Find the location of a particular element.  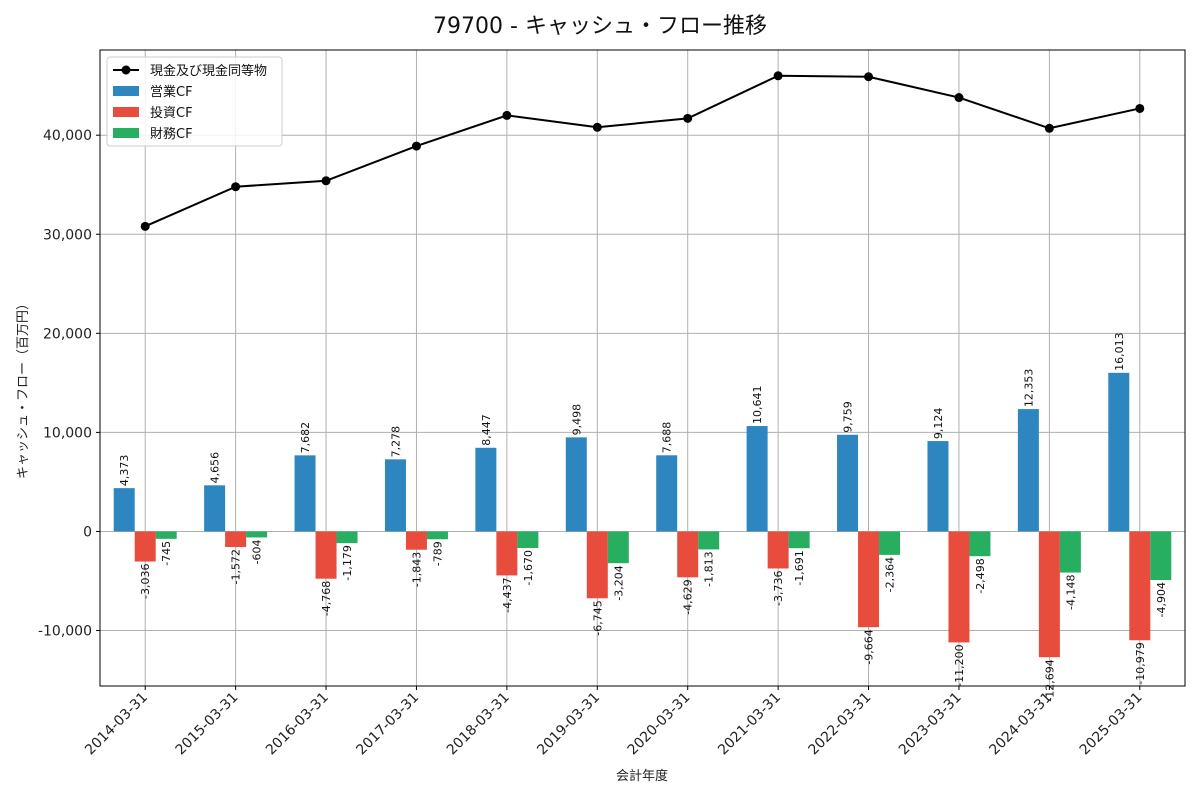

legend-label-operating: 営業CF is located at coordinates (171, 92).